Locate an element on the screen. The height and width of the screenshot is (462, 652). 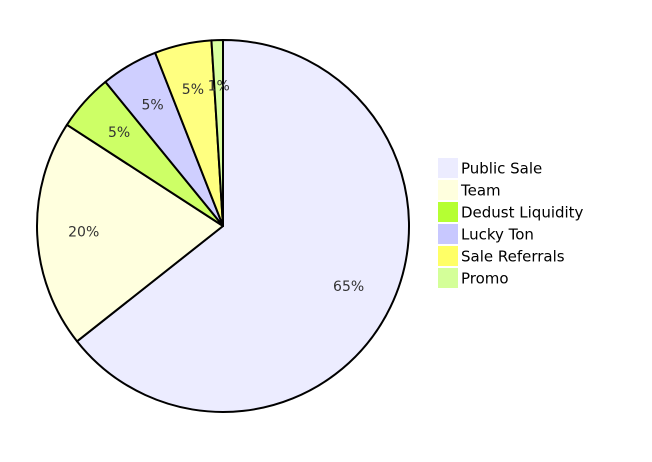
pie-label-public-sale: 65% is located at coordinates (348, 287).